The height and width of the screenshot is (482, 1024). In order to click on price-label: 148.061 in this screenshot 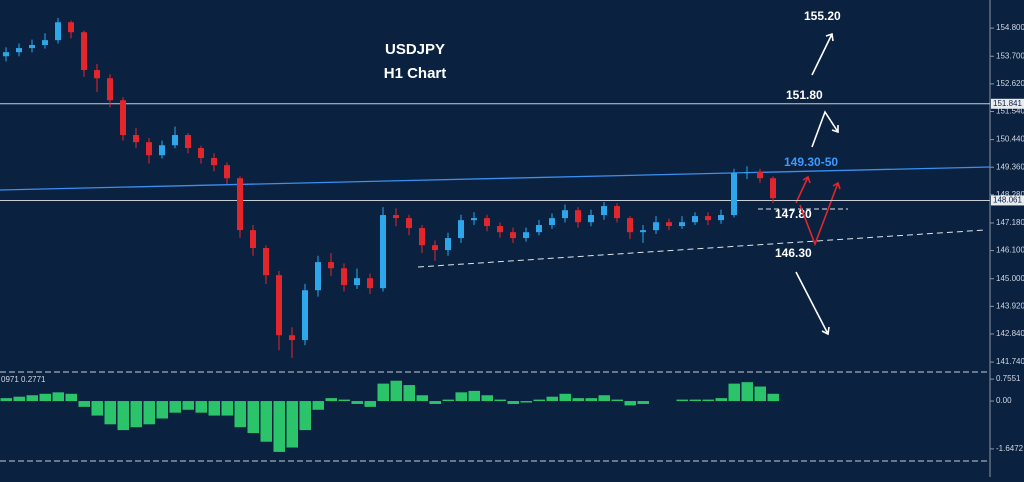, I will do `click(1007, 200)`.